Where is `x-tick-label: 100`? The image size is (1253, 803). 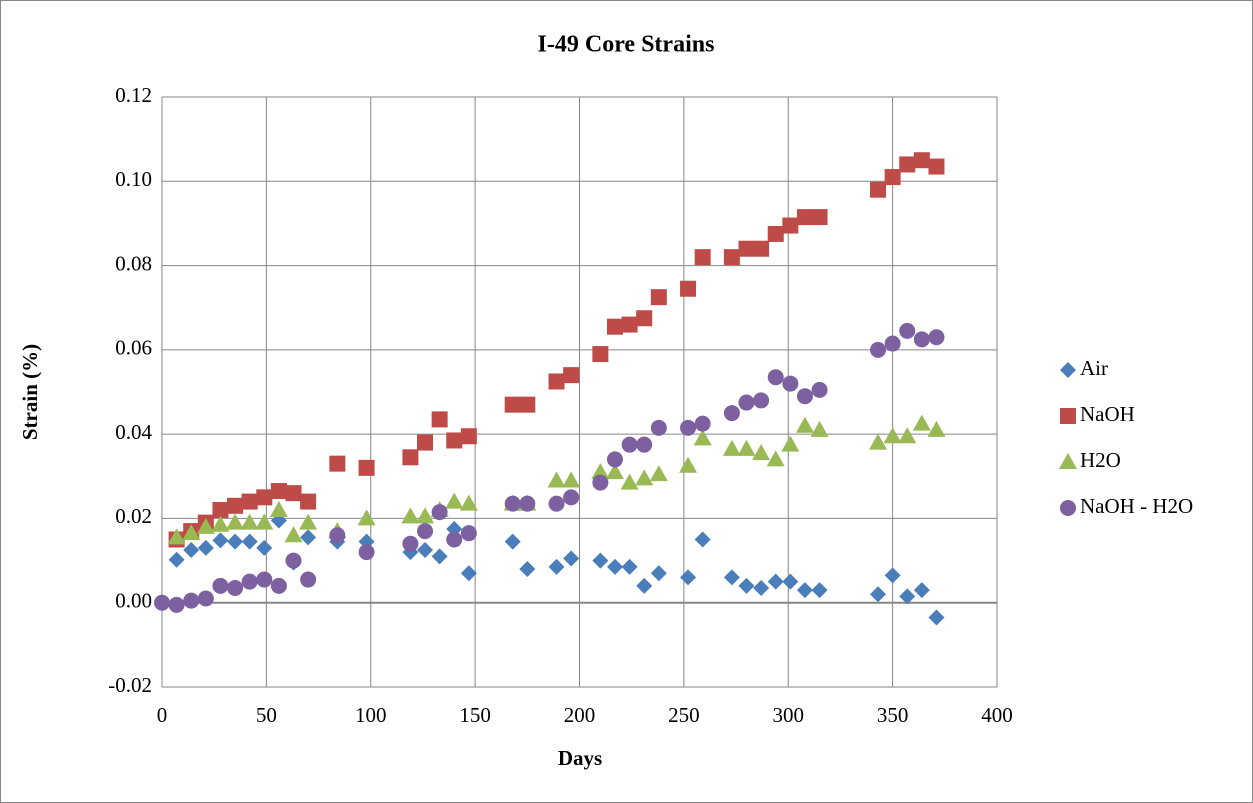
x-tick-label: 100 is located at coordinates (371, 715).